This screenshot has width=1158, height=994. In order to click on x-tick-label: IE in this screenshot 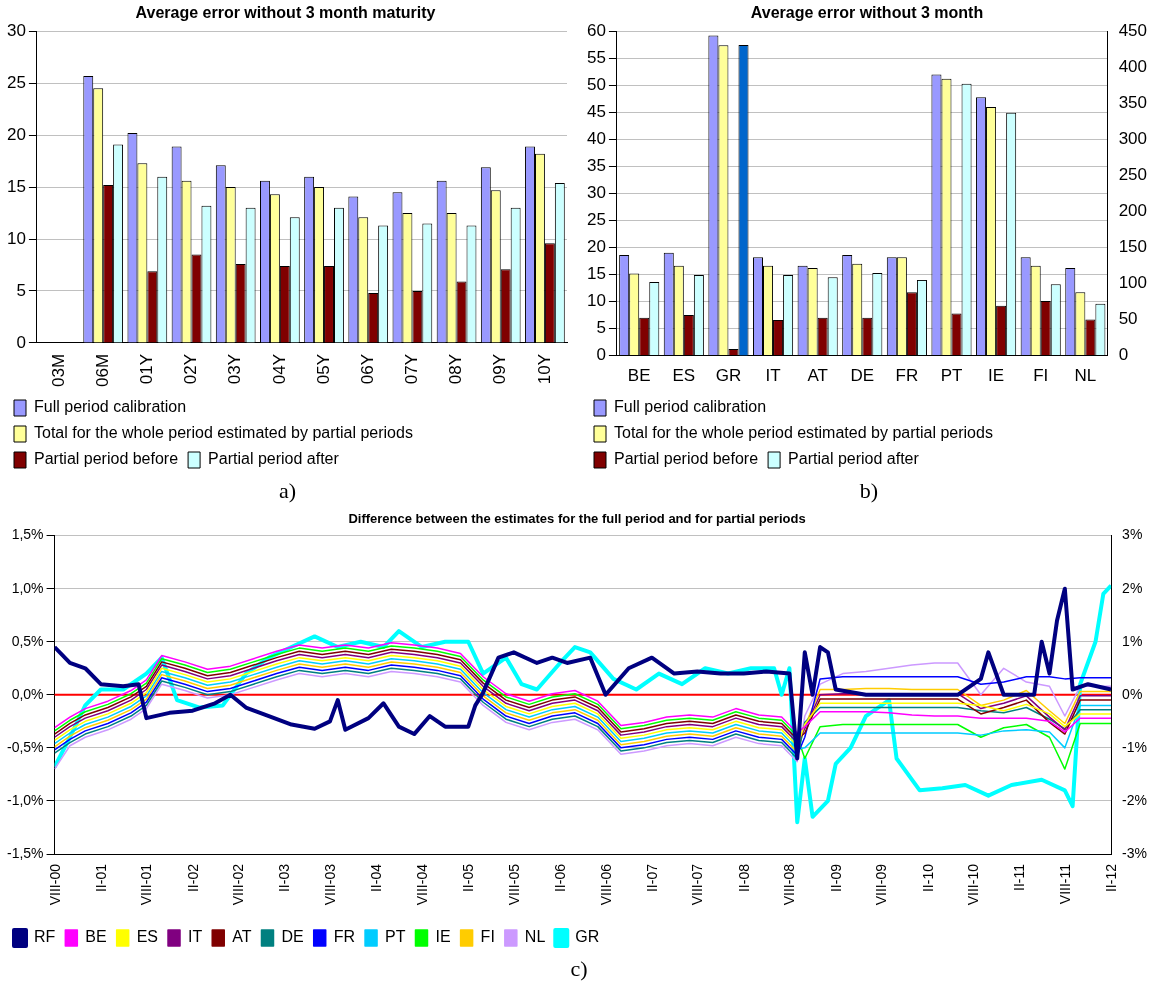, I will do `click(996, 376)`.